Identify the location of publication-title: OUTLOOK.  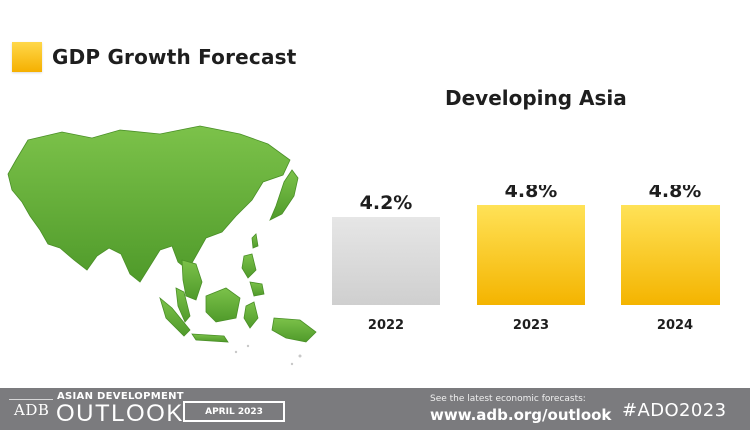
(120, 413).